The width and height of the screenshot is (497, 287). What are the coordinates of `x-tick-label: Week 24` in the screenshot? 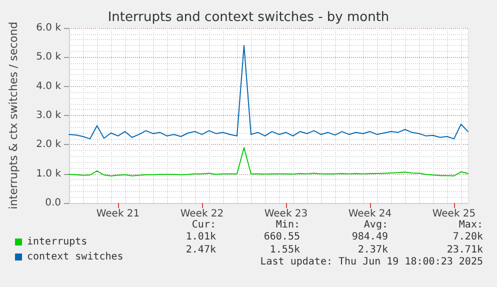 It's located at (370, 214).